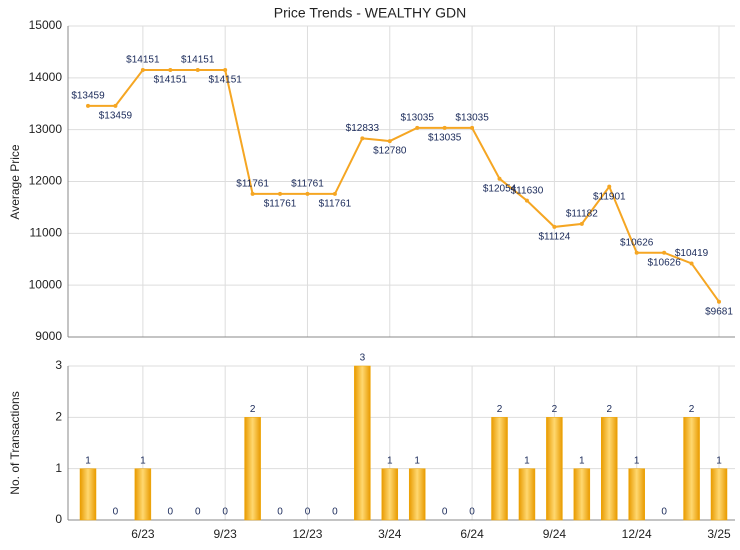 This screenshot has width=740, height=550. I want to click on x-tick-label: 6/24, so click(472, 534).